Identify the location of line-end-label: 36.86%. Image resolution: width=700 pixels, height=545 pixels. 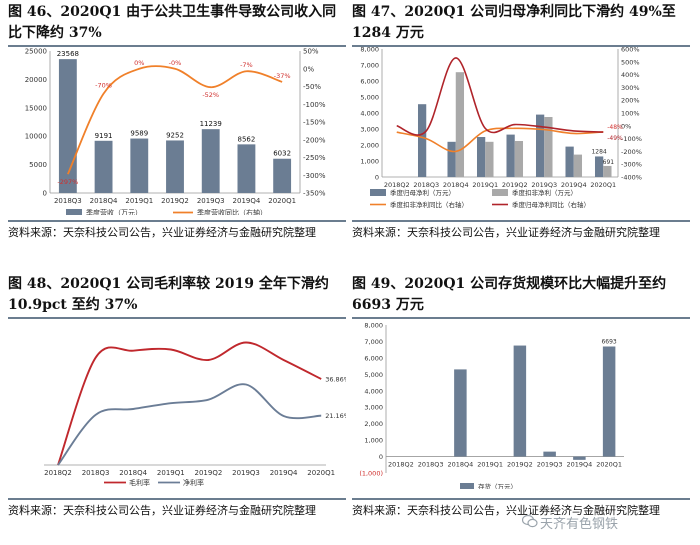
(335, 379).